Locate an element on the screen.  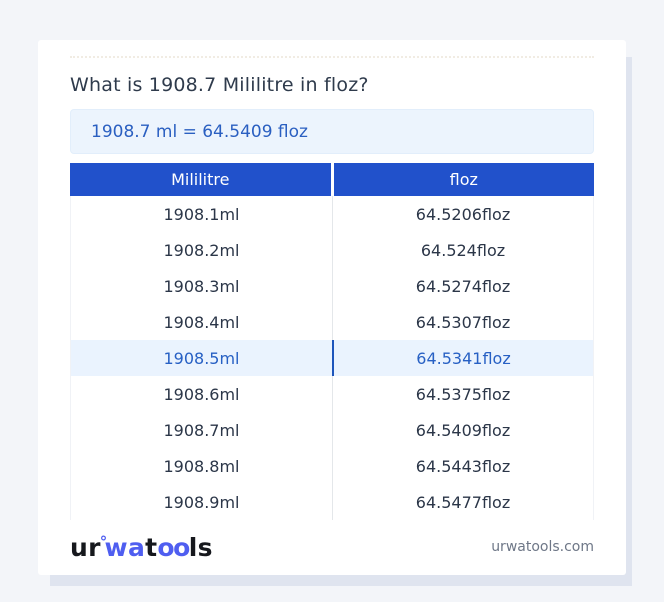
floz-cell: 64.5443floz is located at coordinates (462, 466).